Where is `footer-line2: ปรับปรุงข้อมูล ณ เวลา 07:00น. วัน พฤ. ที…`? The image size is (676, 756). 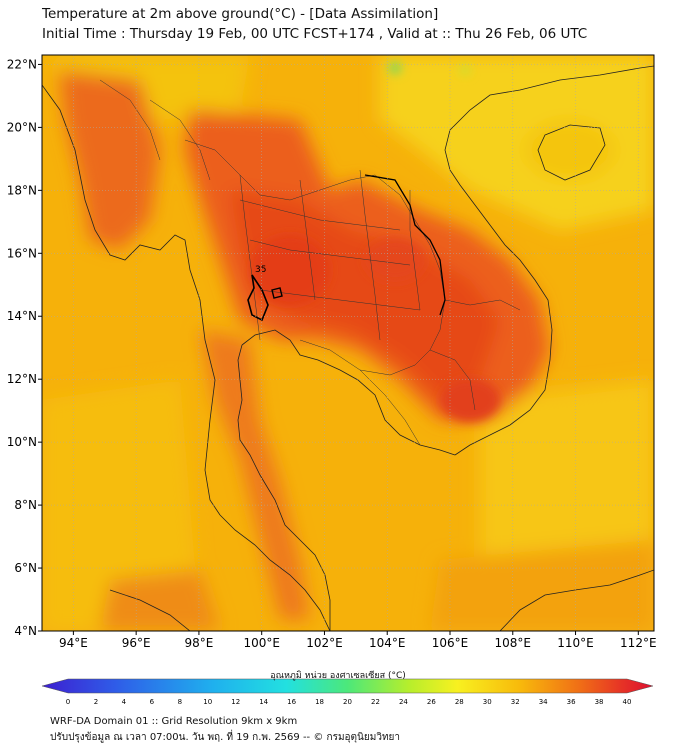
footer-line2: ปรับปรุงข้อมูล ณ เวลา 07:00น. วัน พฤ. ที… is located at coordinates (225, 737).